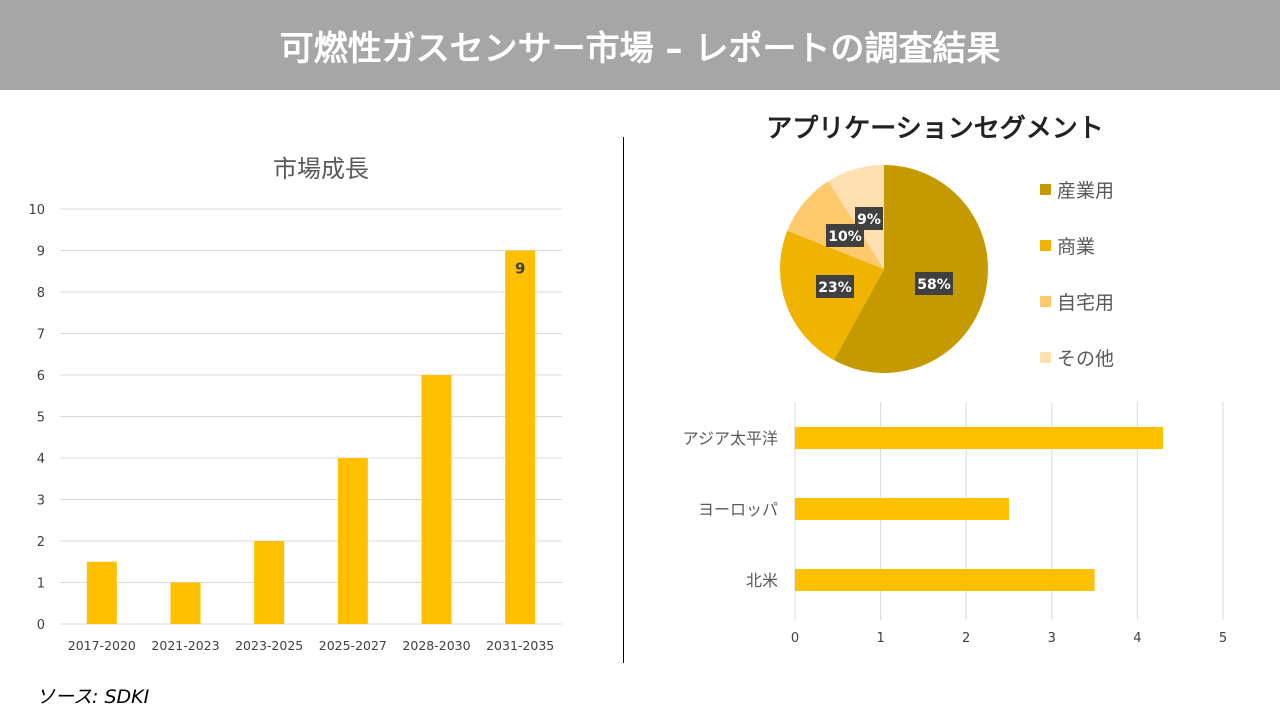 The height and width of the screenshot is (720, 1280). I want to click on x-tick-label: 2023-2025, so click(269, 645).